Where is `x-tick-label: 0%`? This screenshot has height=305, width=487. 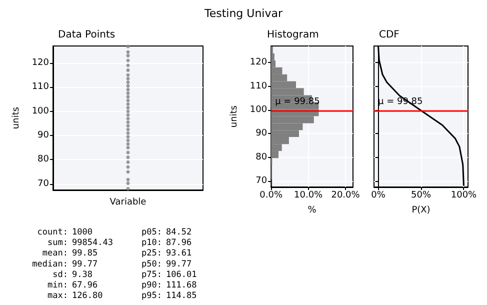 x-tick-label: 0% is located at coordinates (378, 195).